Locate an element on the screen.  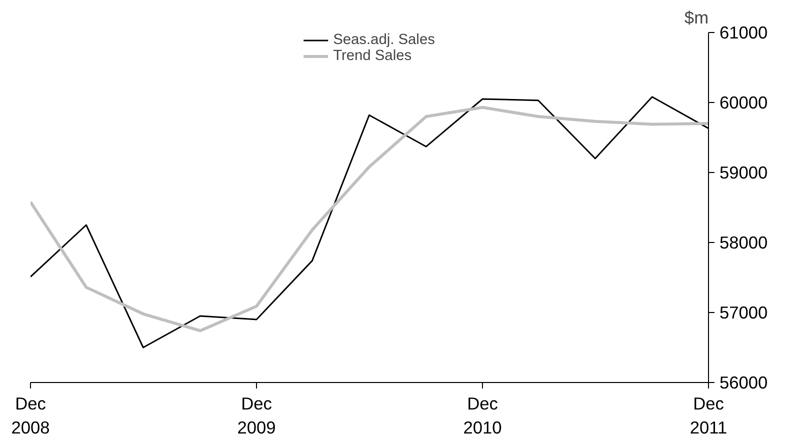
x-tick-label: Dec 2009 is located at coordinates (256, 416).